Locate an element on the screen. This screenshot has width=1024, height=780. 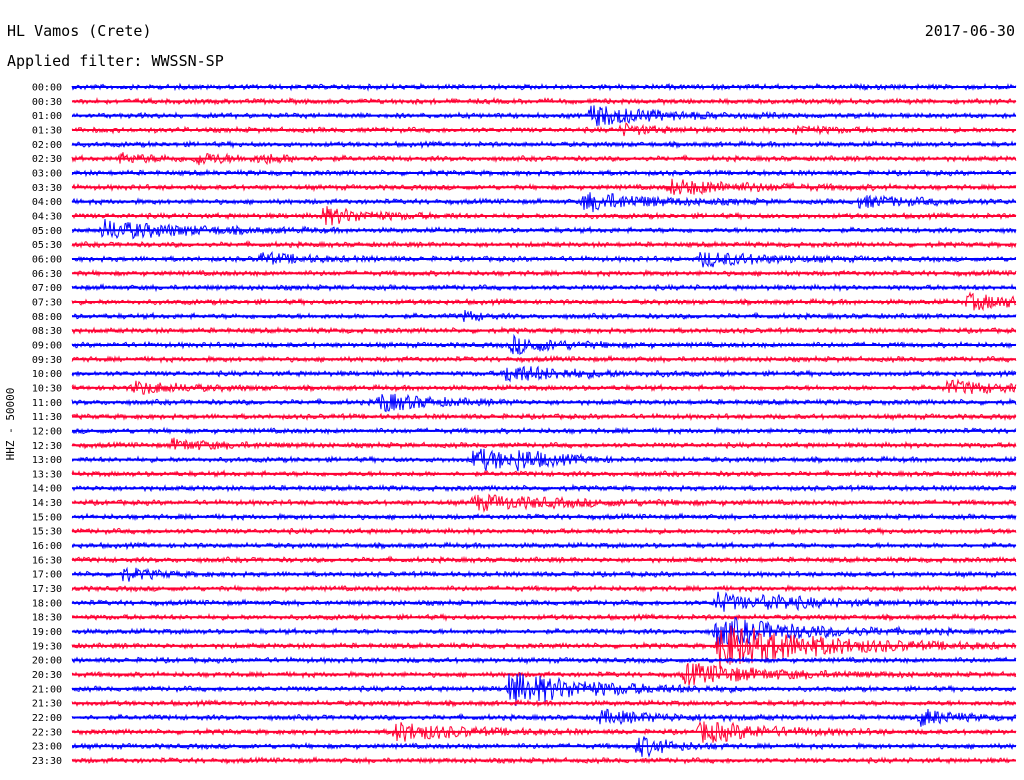
time-tick-label: 21:00 is located at coordinates (47, 689).